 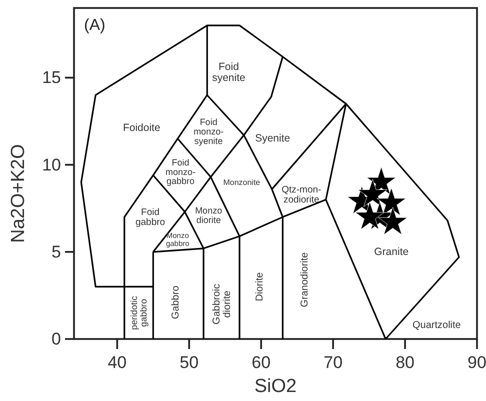 I want to click on annotation: Monzo diorite, so click(x=208, y=216).